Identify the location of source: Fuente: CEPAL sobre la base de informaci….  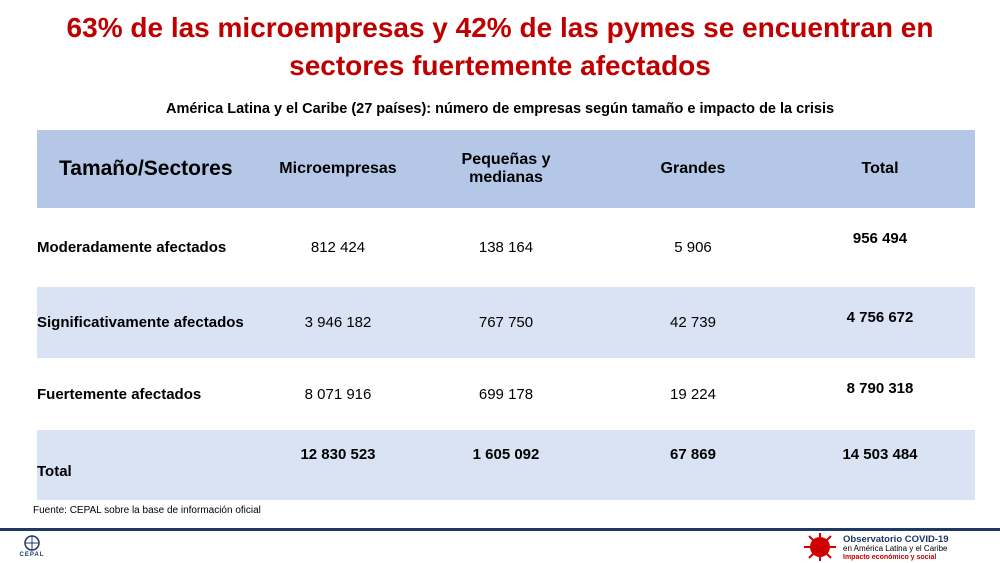
(147, 510).